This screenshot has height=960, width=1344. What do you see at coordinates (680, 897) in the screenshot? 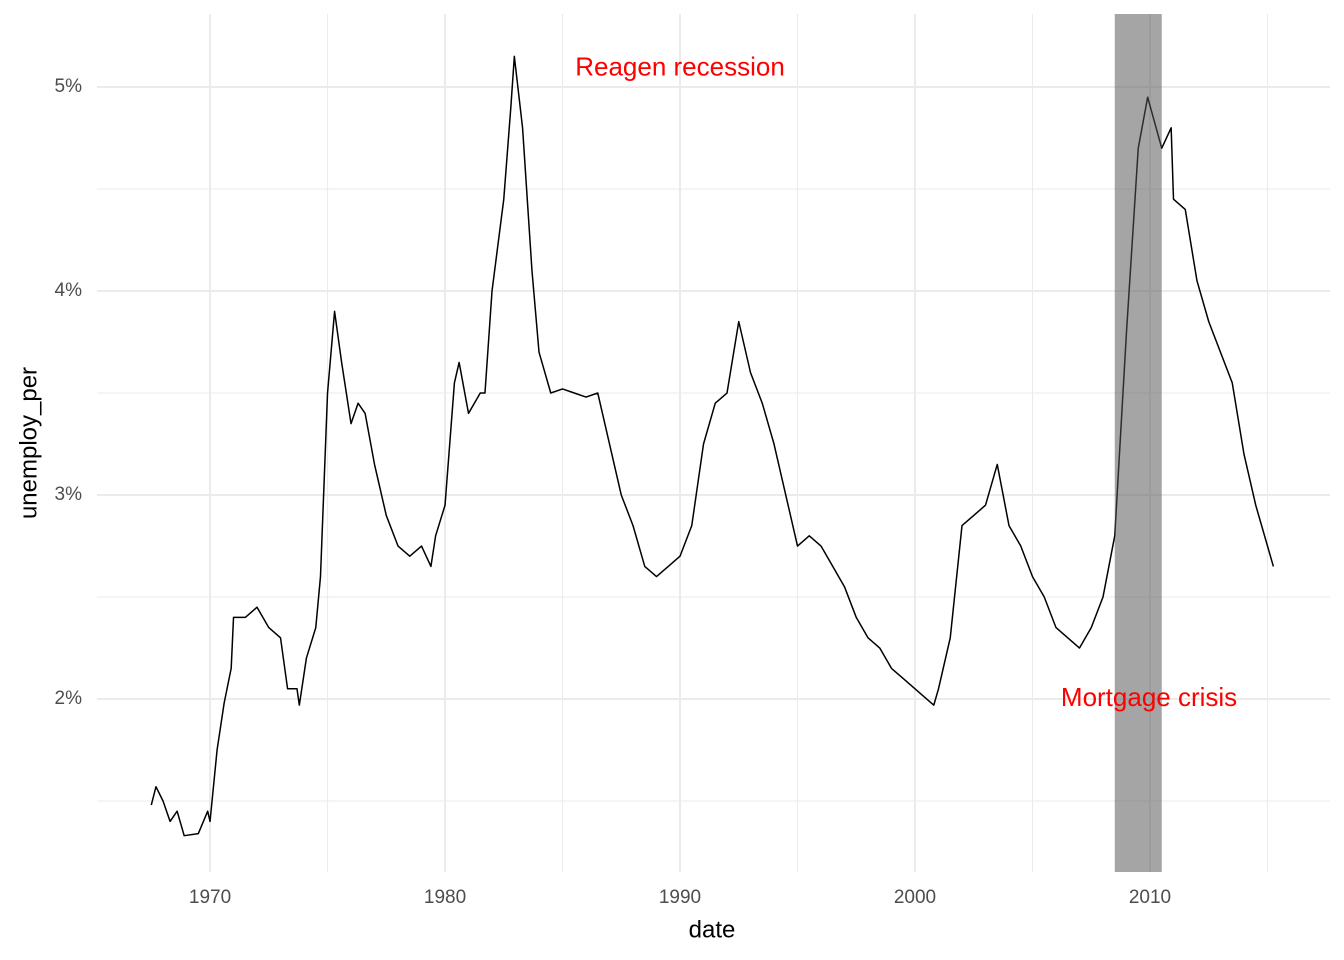
I see `x-tick-label: 1990` at bounding box center [680, 897].